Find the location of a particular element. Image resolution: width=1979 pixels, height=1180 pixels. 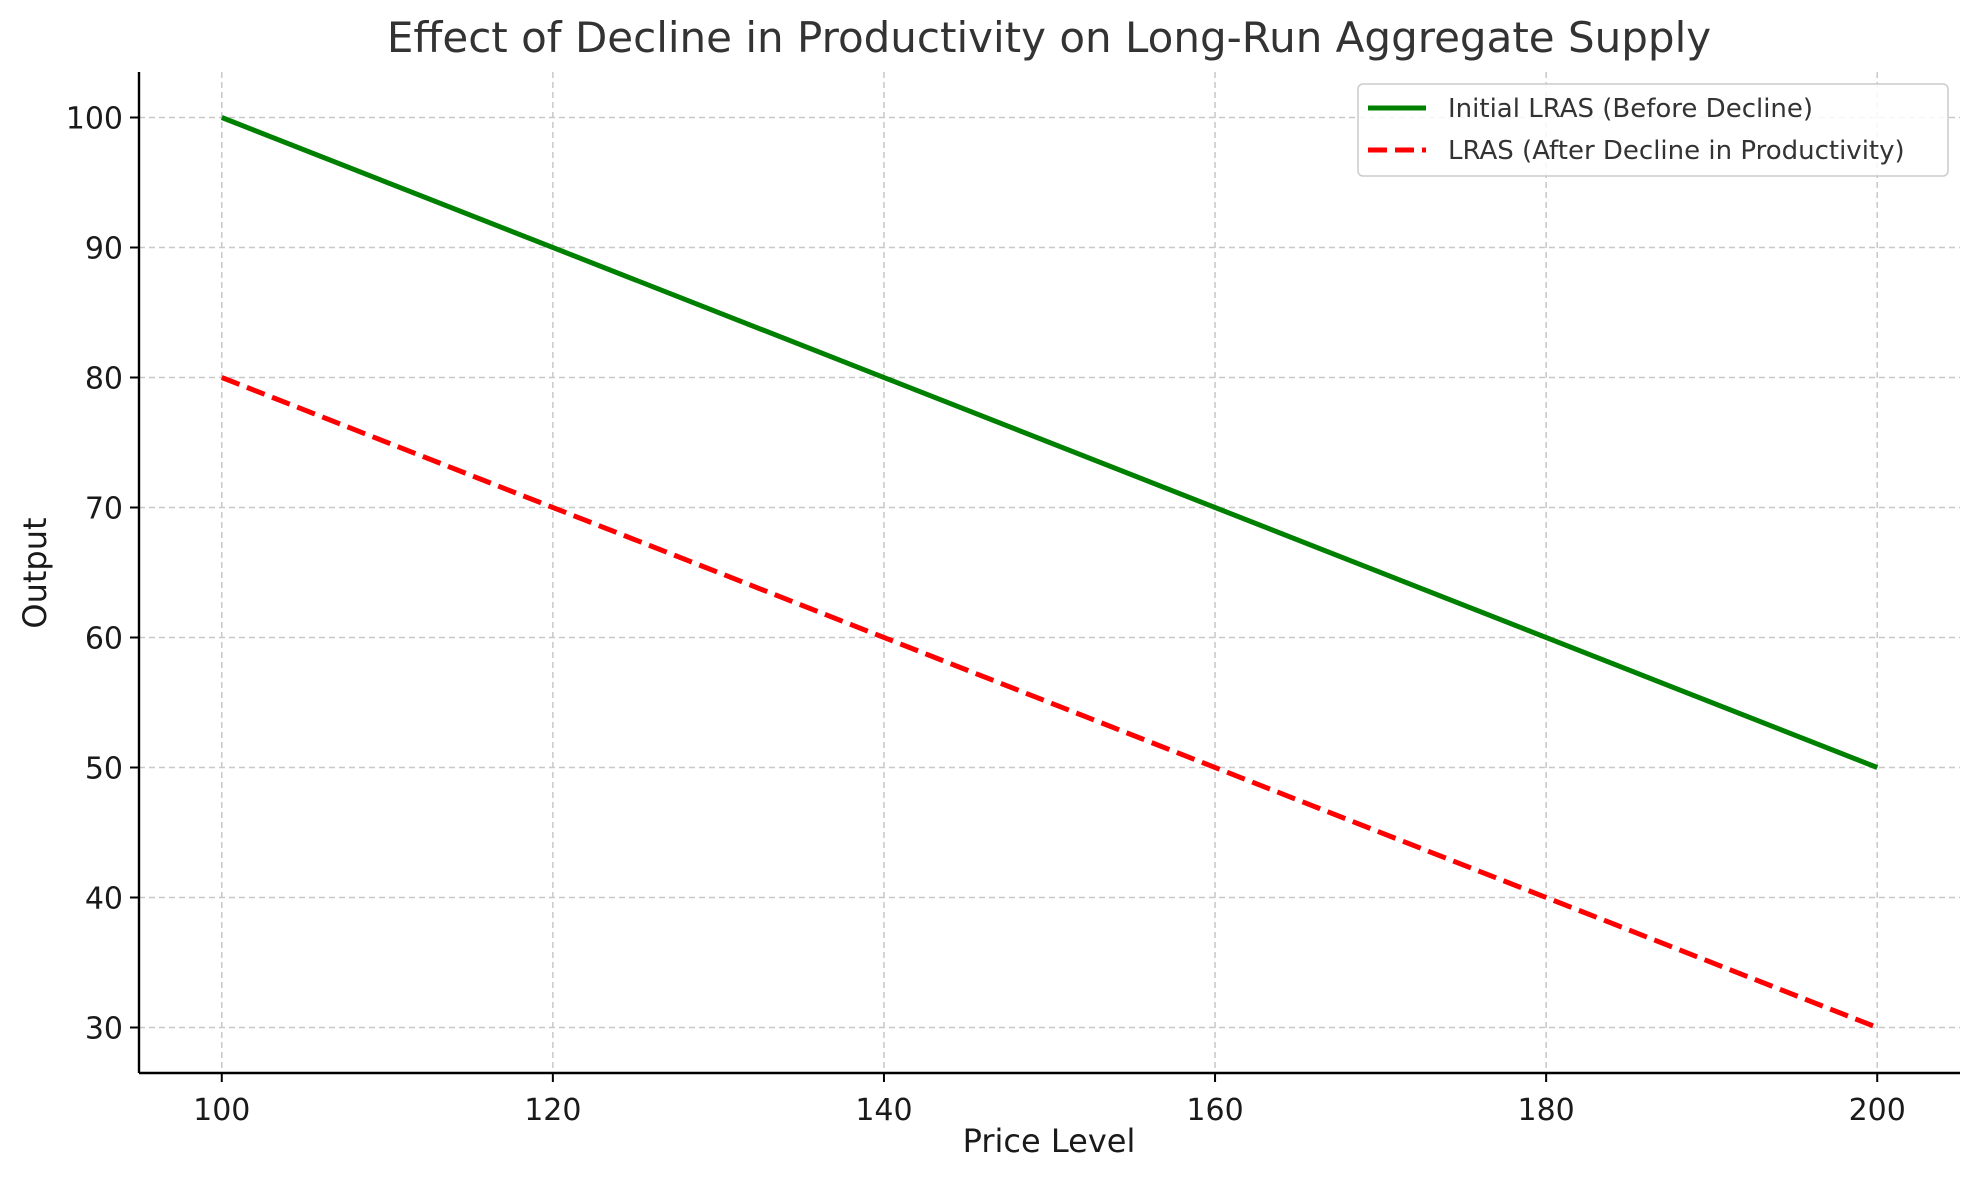

y-tick-label: 40 is located at coordinates (104, 899).